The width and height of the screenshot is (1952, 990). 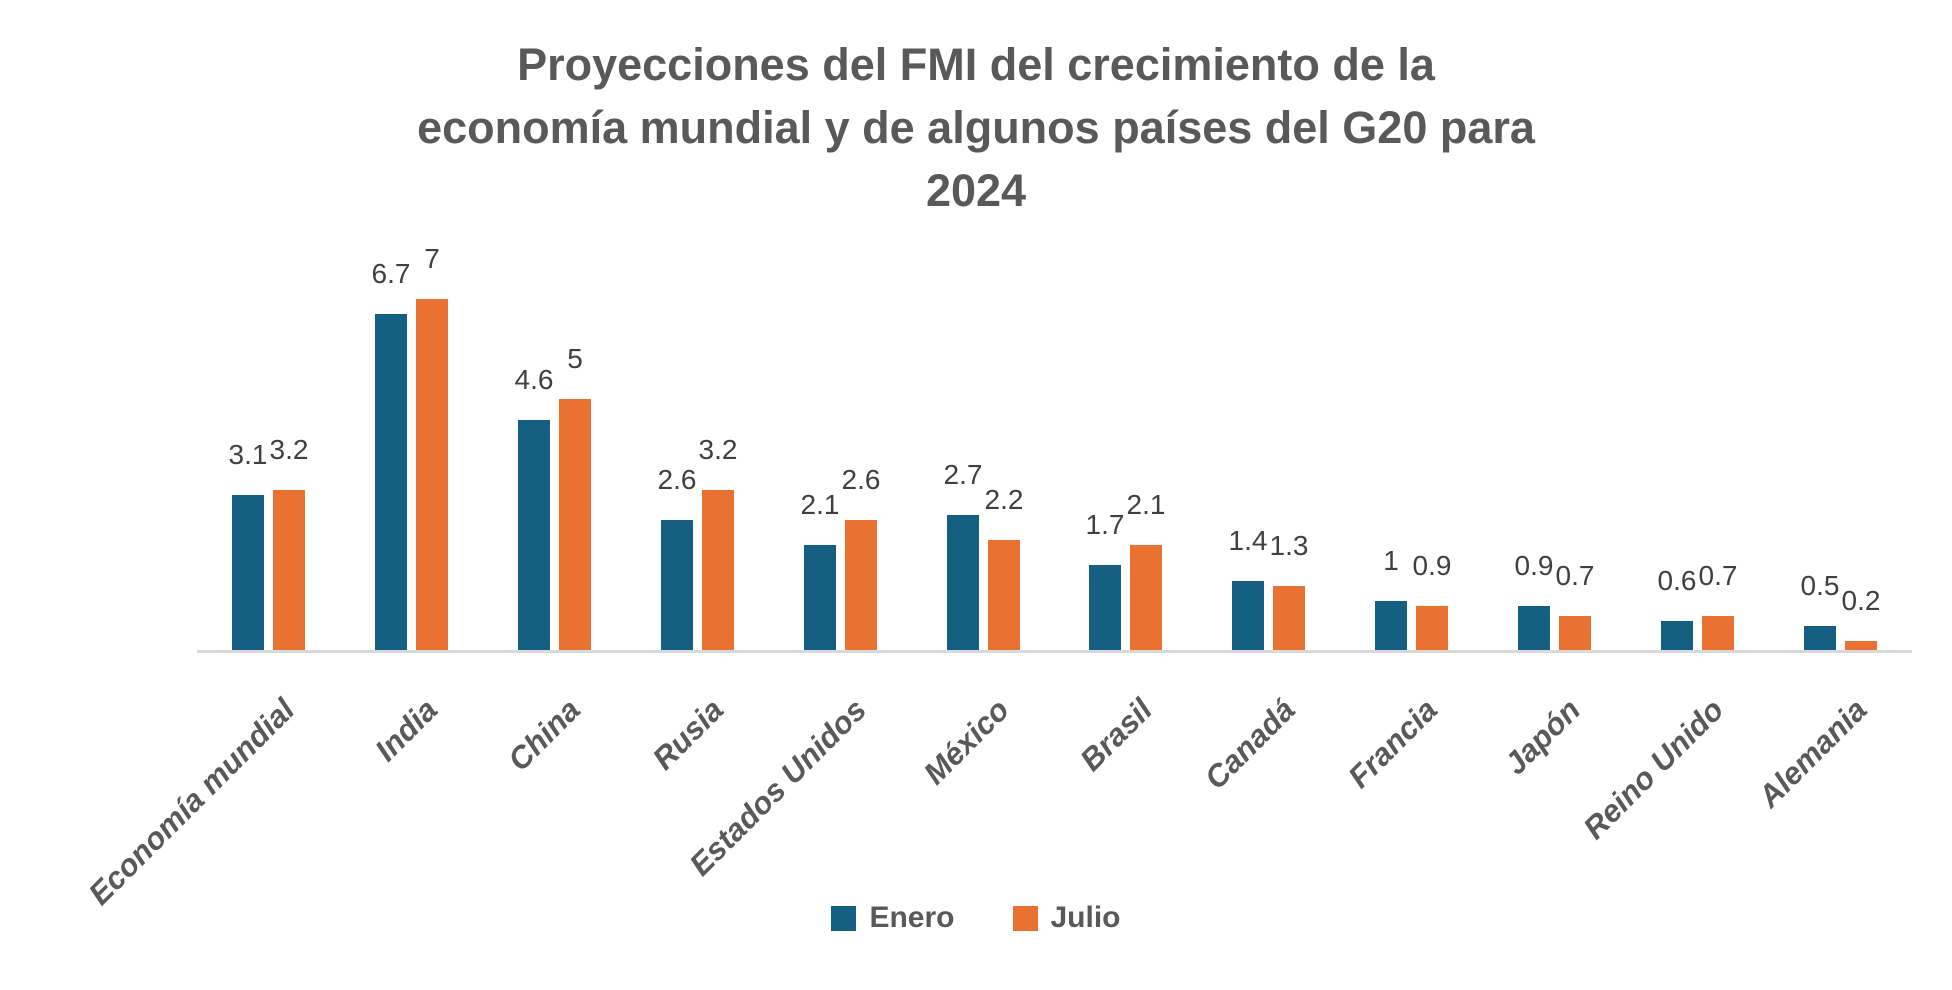 I want to click on value-label-julio-rusia: 3.2, so click(x=718, y=449).